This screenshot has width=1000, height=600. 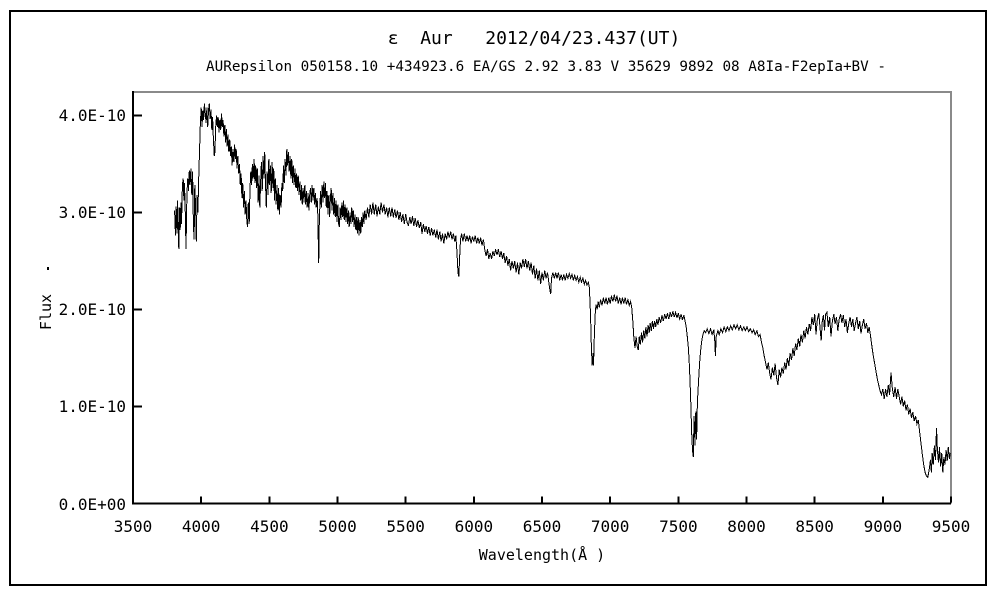 I want to click on x-axis-title: Wavelength(Å ), so click(x=542, y=555).